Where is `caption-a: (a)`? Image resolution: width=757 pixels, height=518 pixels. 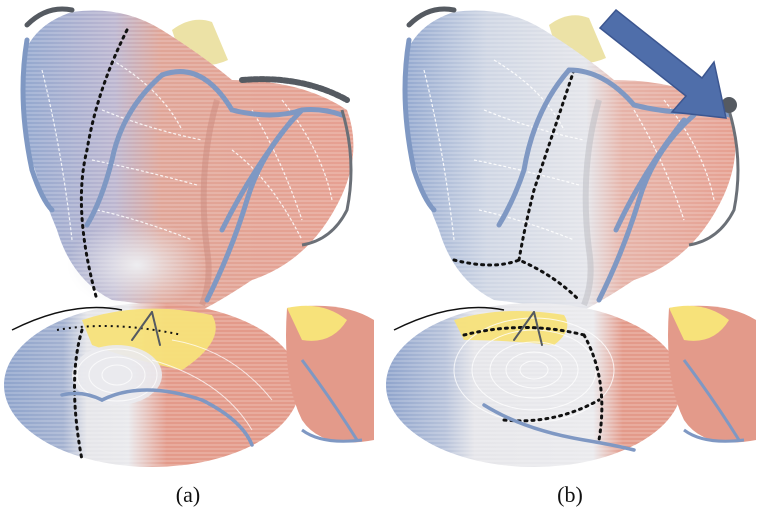
caption-a: (a) is located at coordinates (188, 494).